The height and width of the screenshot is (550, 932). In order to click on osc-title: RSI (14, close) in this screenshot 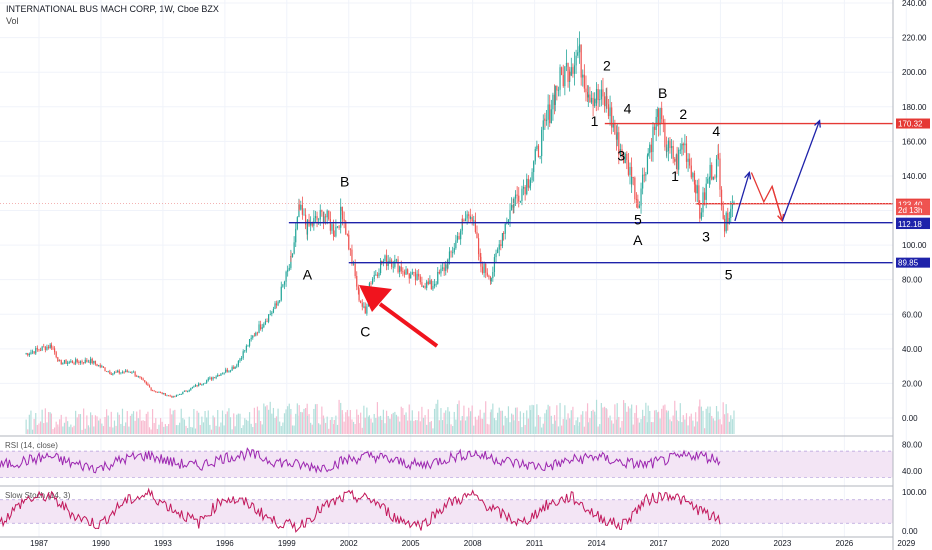, I will do `click(31, 445)`.